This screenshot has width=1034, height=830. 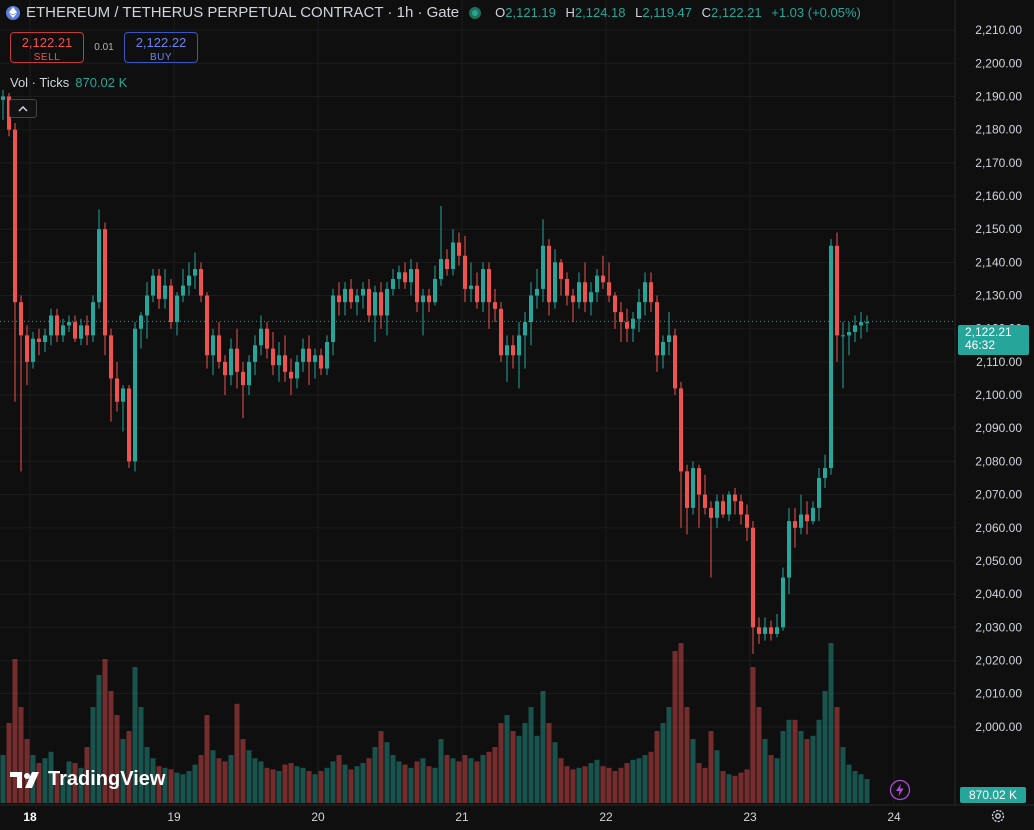 What do you see at coordinates (47, 42) in the screenshot?
I see `sell-price: 2,122.21` at bounding box center [47, 42].